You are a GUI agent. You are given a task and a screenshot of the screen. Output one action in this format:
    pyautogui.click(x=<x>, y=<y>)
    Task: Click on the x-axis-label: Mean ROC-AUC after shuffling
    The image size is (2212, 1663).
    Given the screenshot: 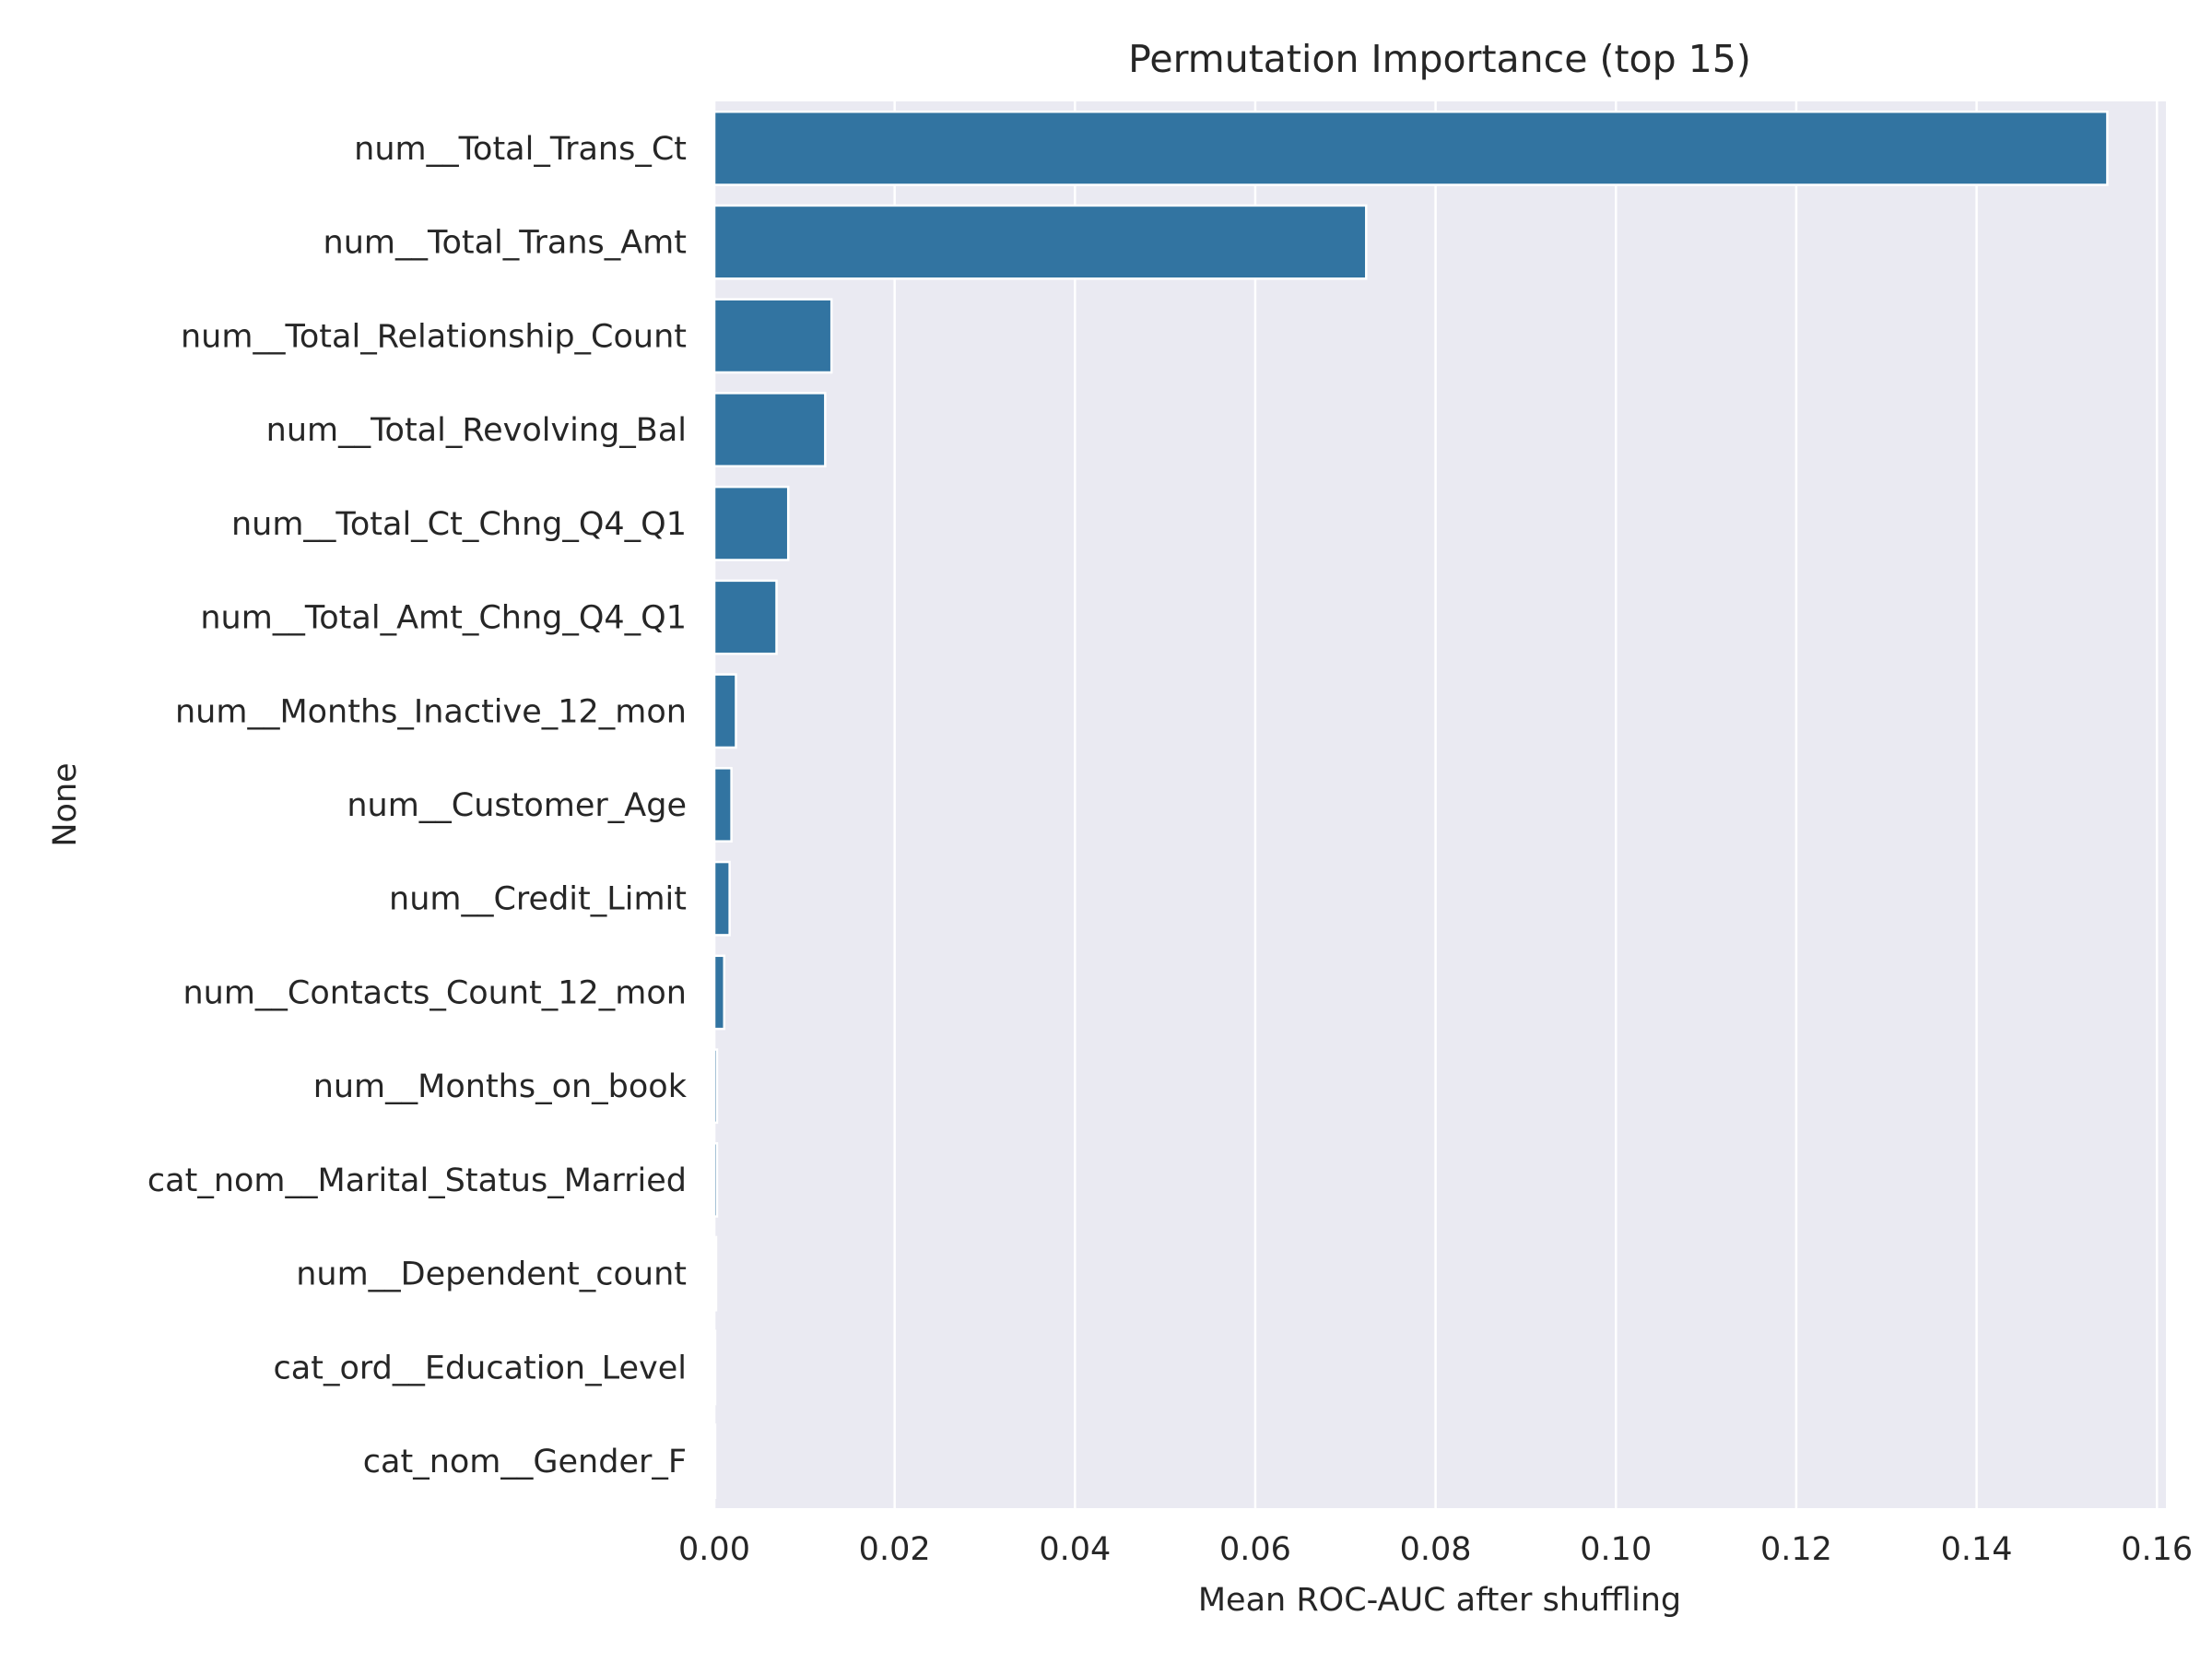 What is the action you would take?
    pyautogui.click(x=1439, y=1600)
    